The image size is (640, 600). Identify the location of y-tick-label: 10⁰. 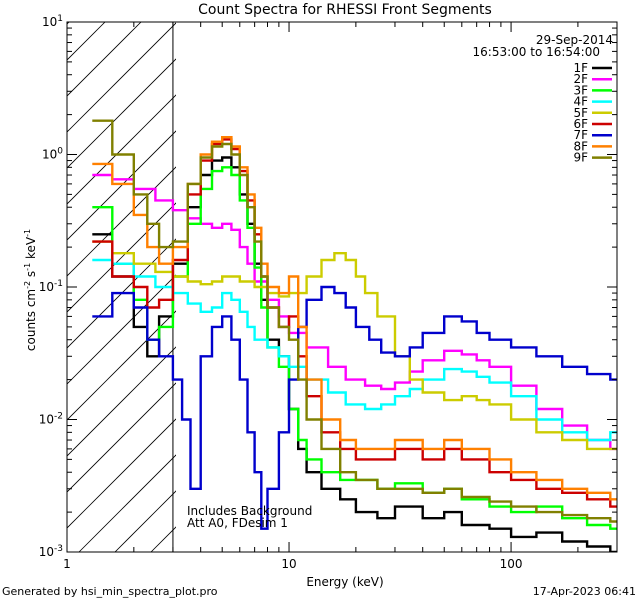
(52, 154).